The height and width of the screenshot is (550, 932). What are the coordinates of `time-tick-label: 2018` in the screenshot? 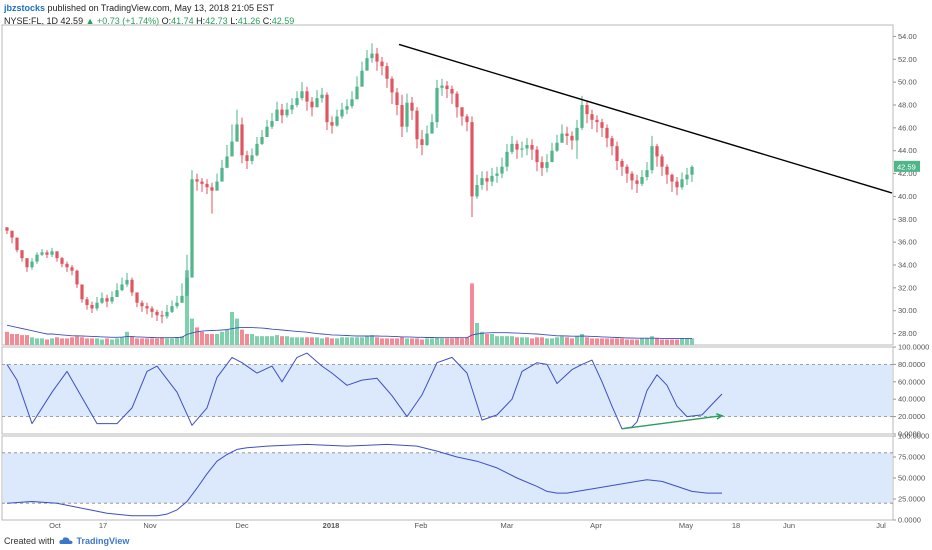 It's located at (331, 525).